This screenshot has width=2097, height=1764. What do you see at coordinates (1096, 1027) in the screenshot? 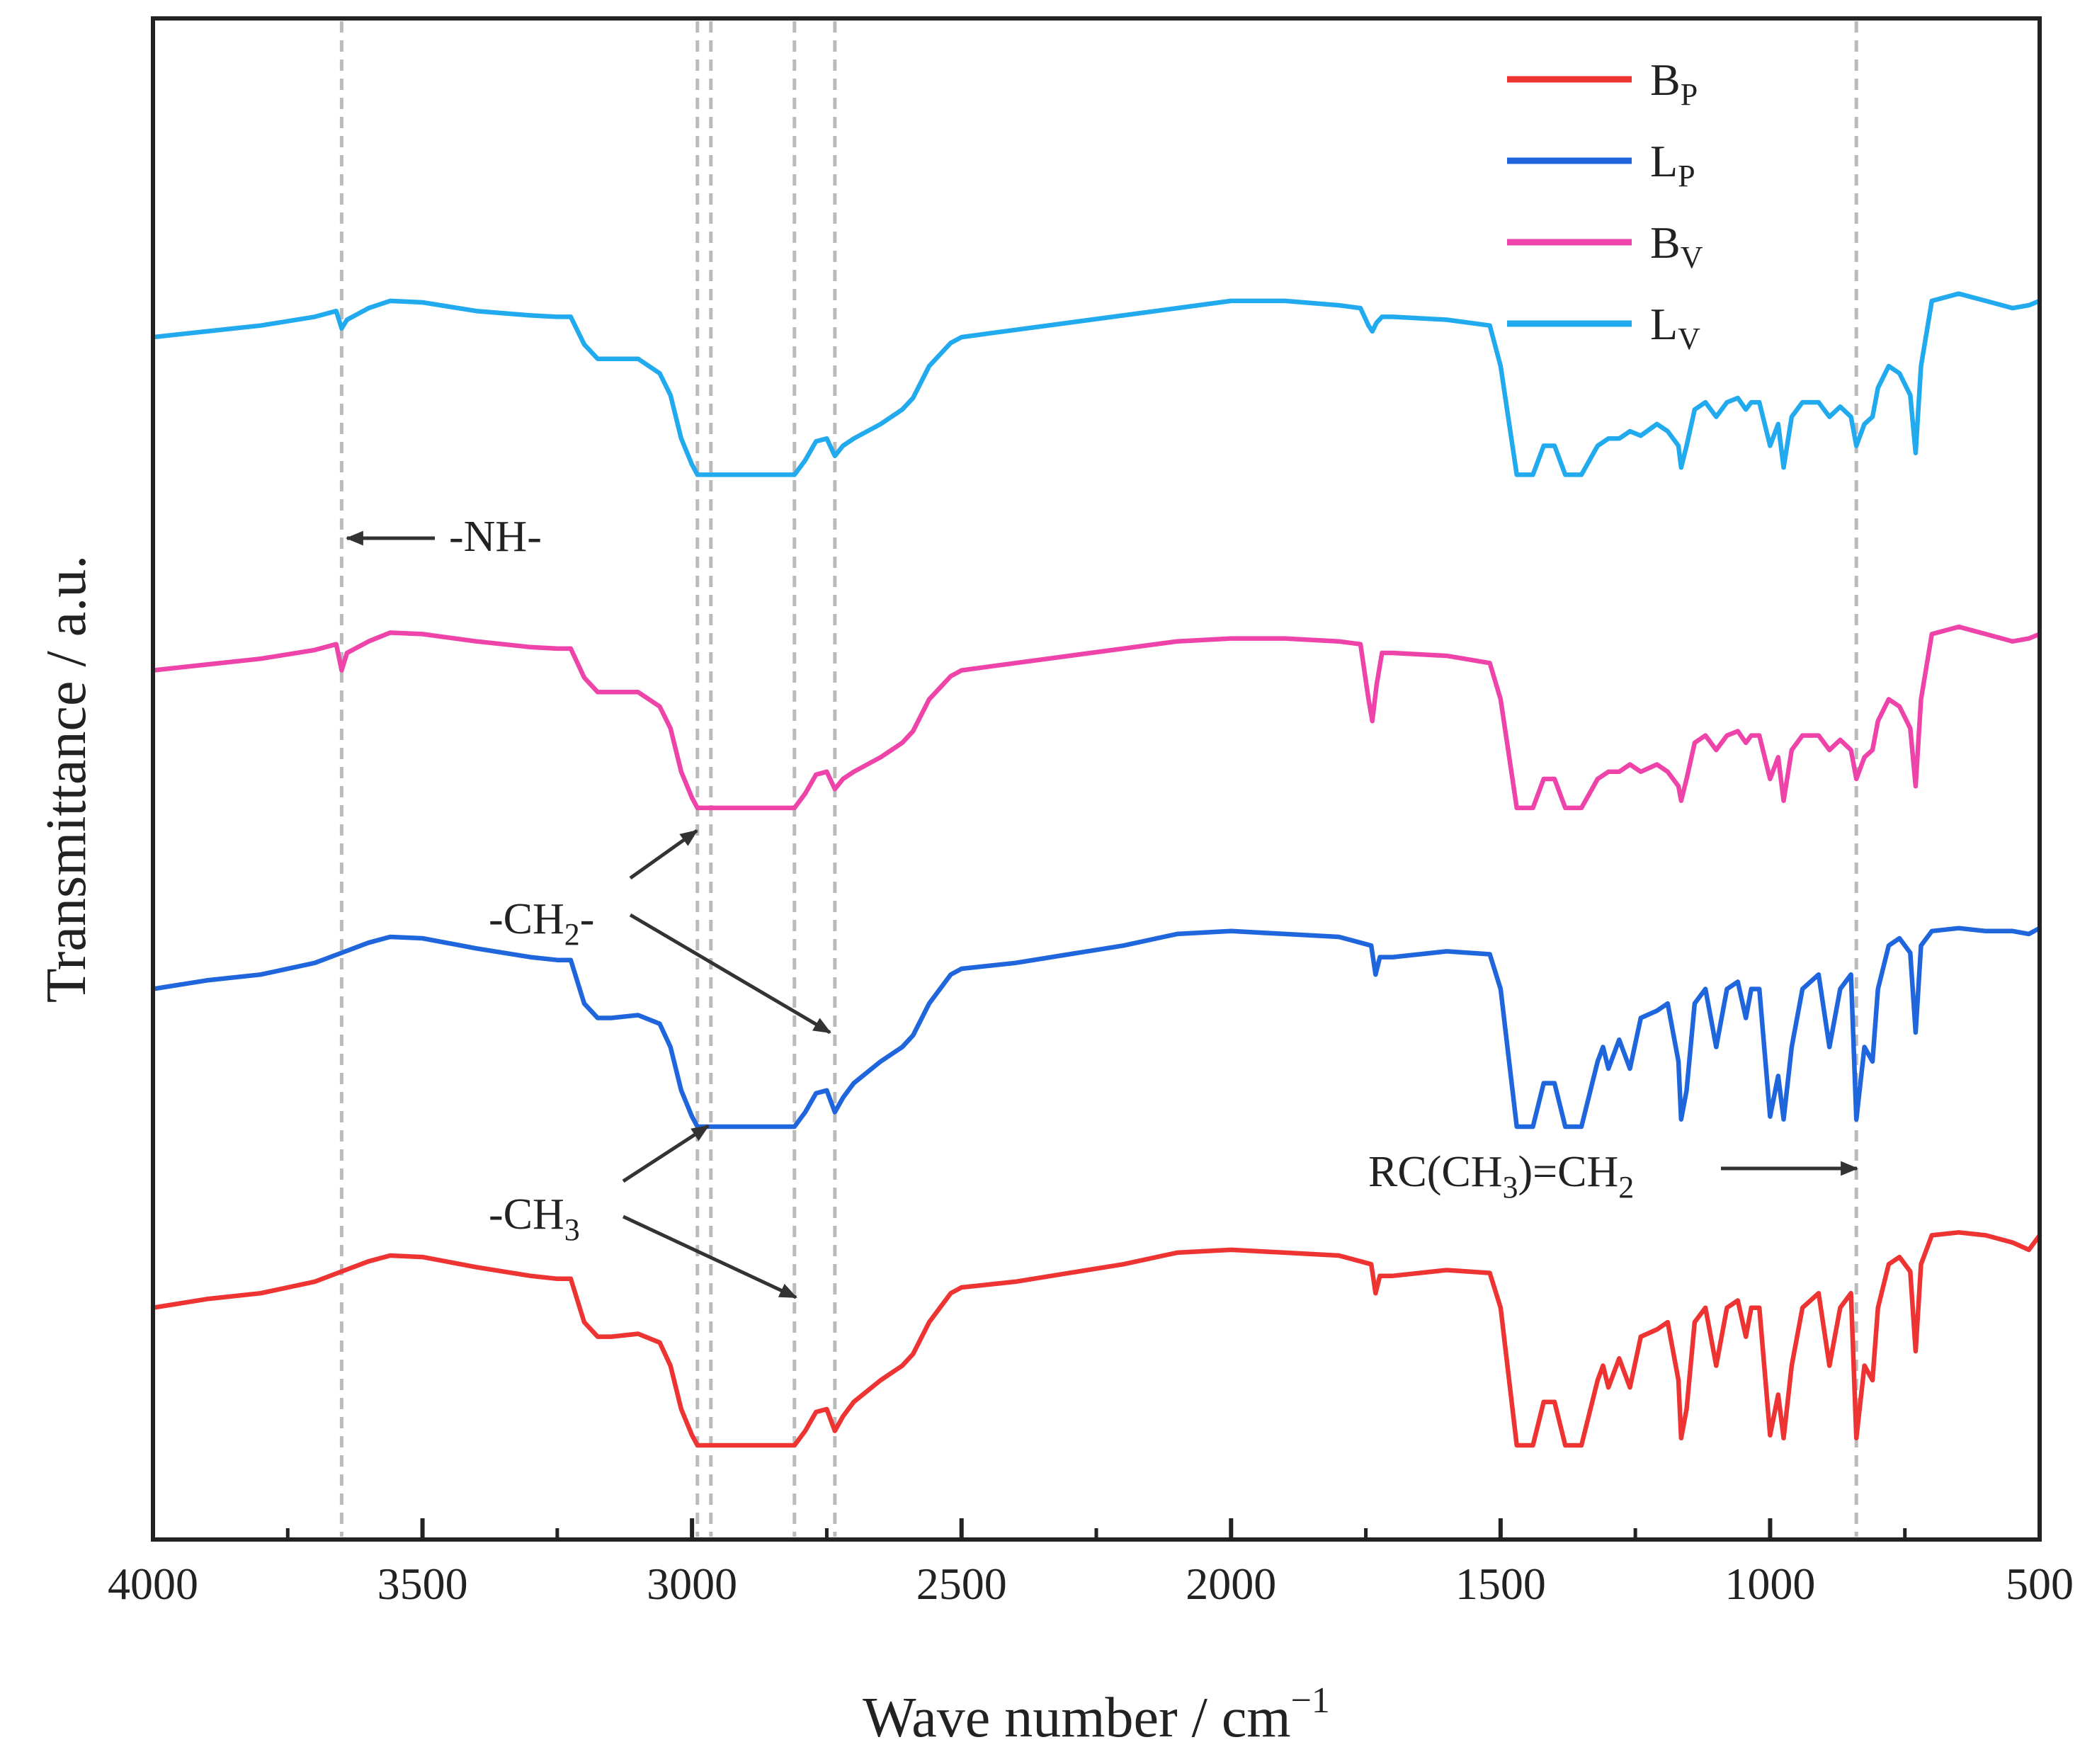
I see `series-line-lp` at bounding box center [1096, 1027].